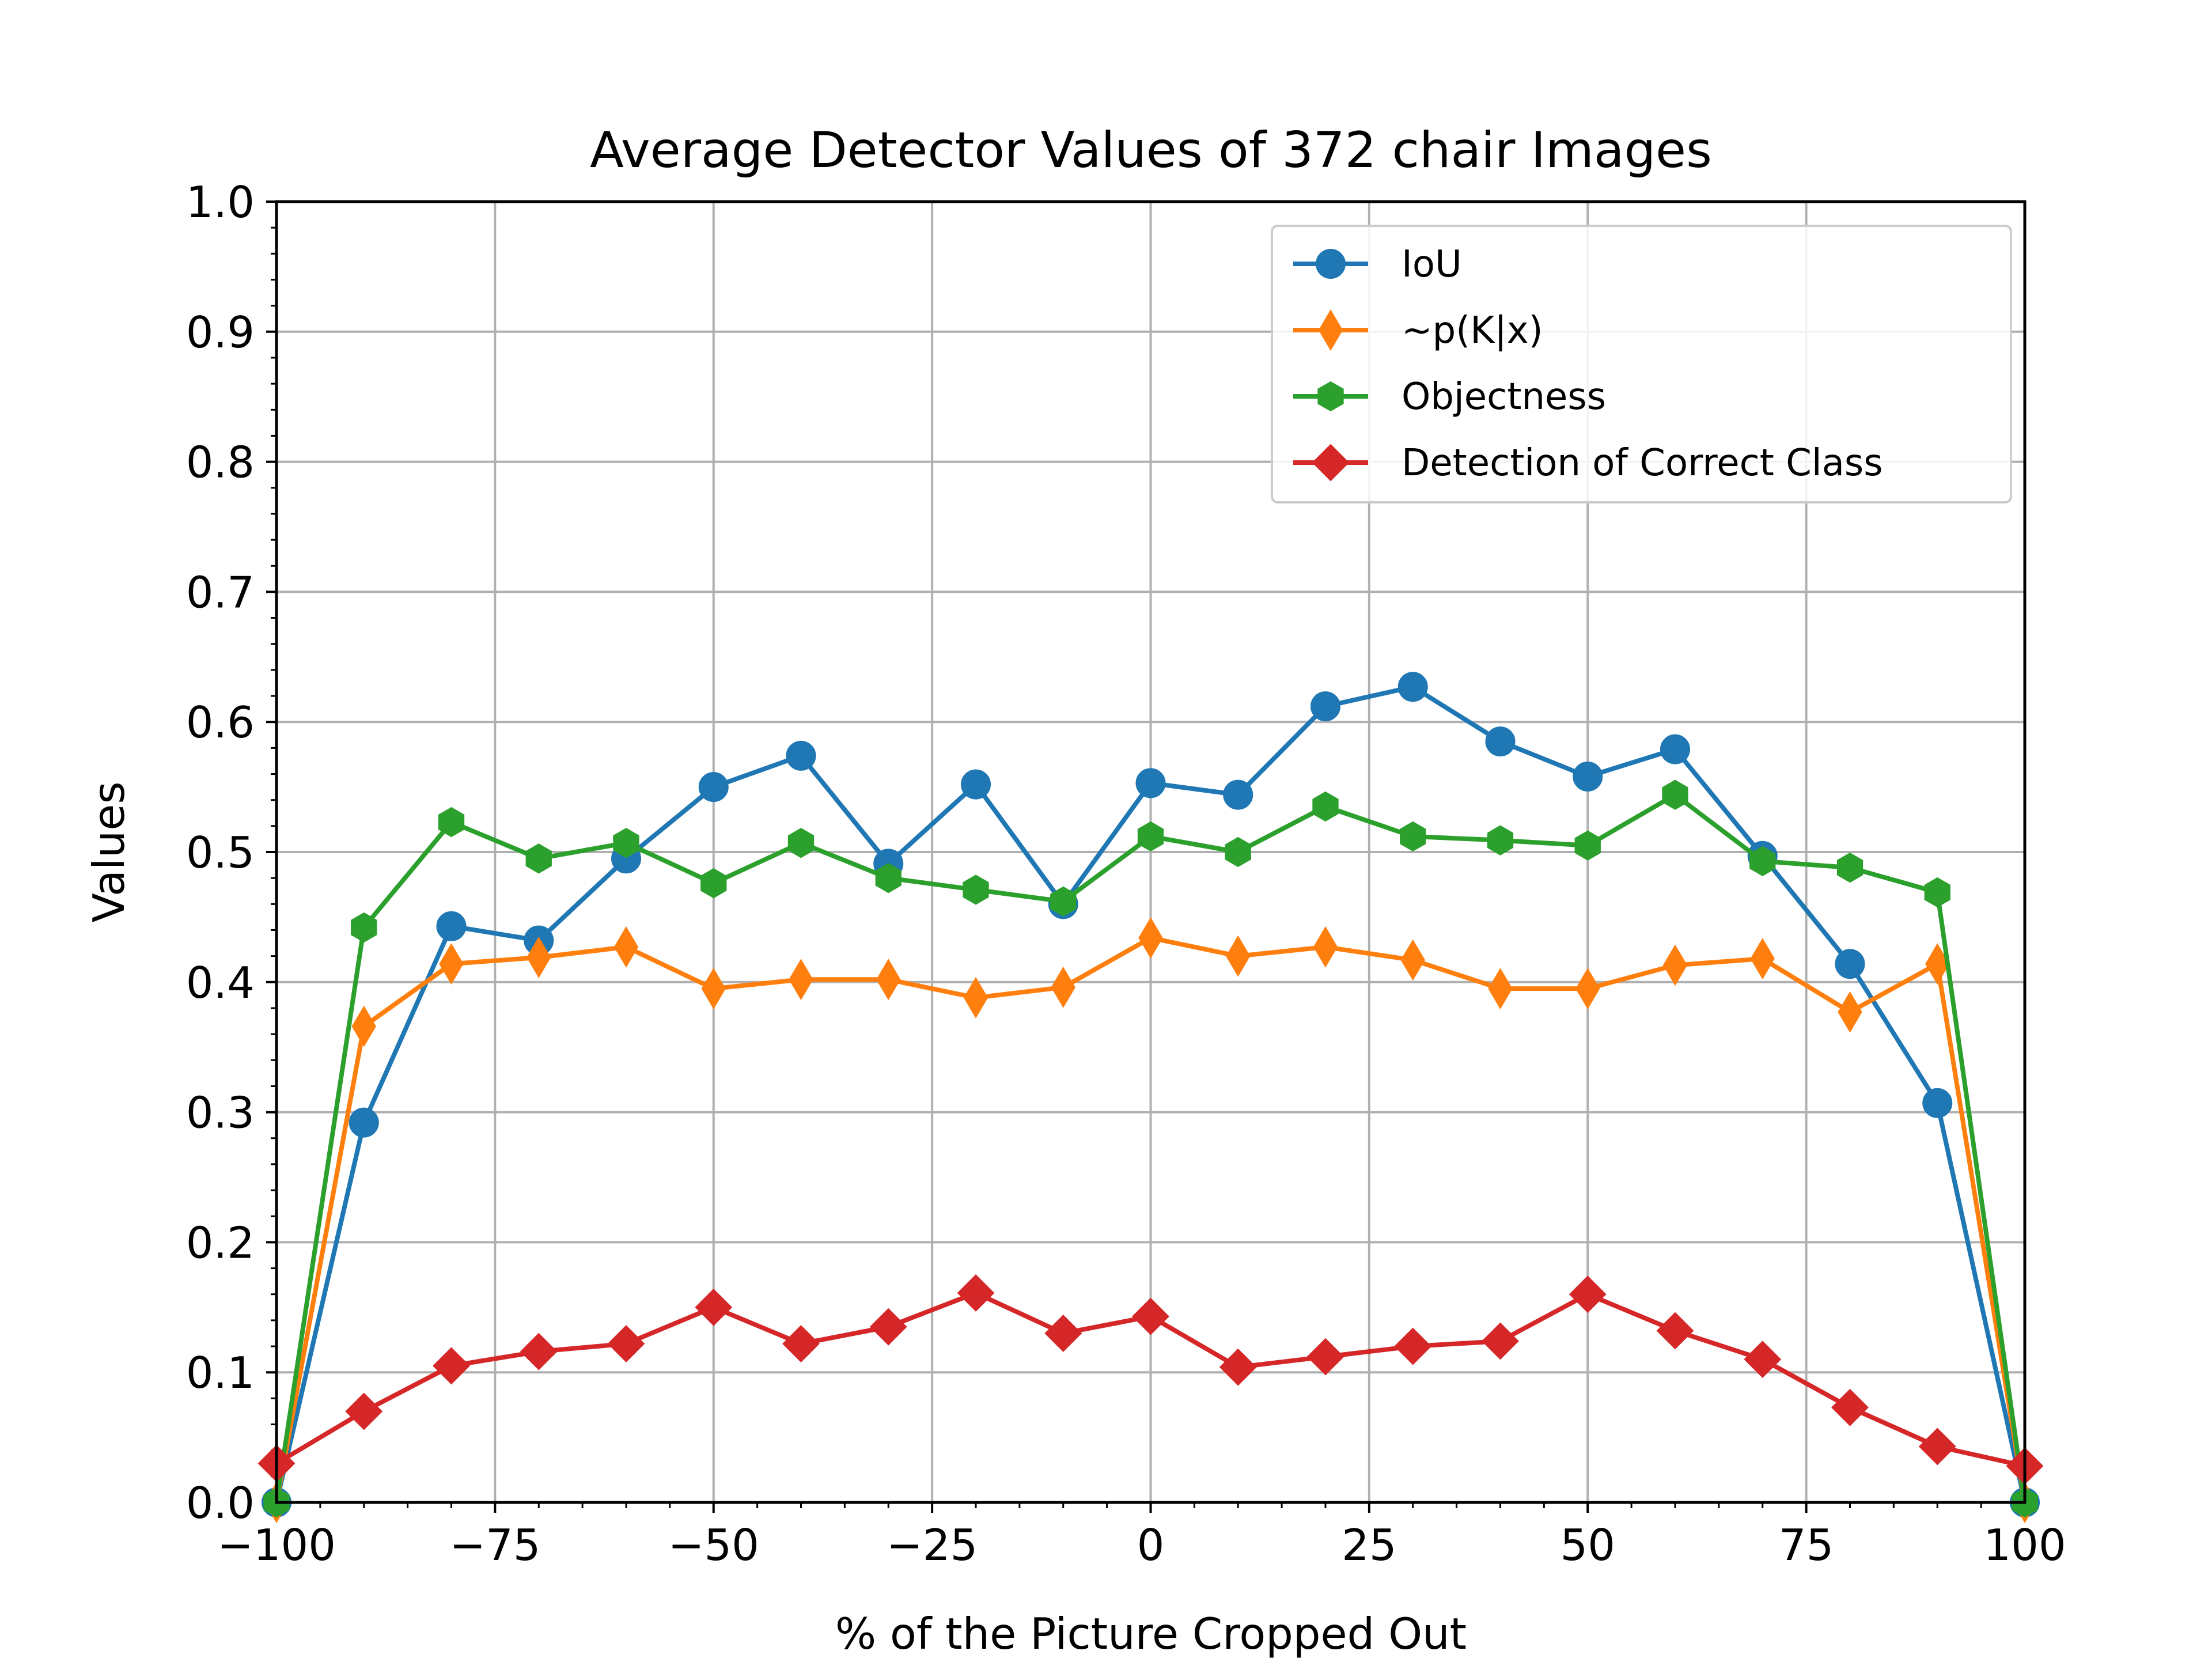  What do you see at coordinates (713, 1545) in the screenshot?
I see `x-tick-label: −50` at bounding box center [713, 1545].